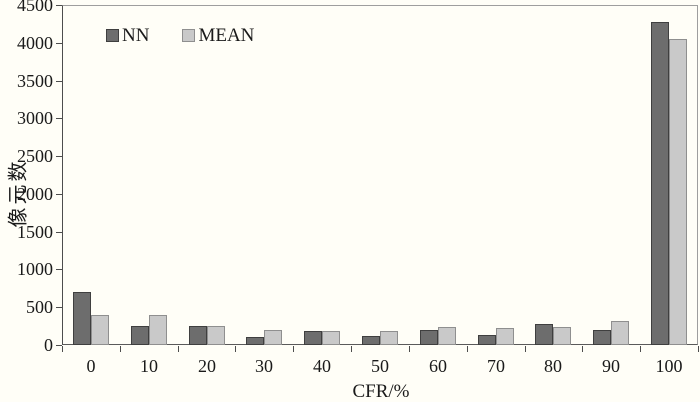  I want to click on legend-label-mean: MEAN, so click(226, 35).